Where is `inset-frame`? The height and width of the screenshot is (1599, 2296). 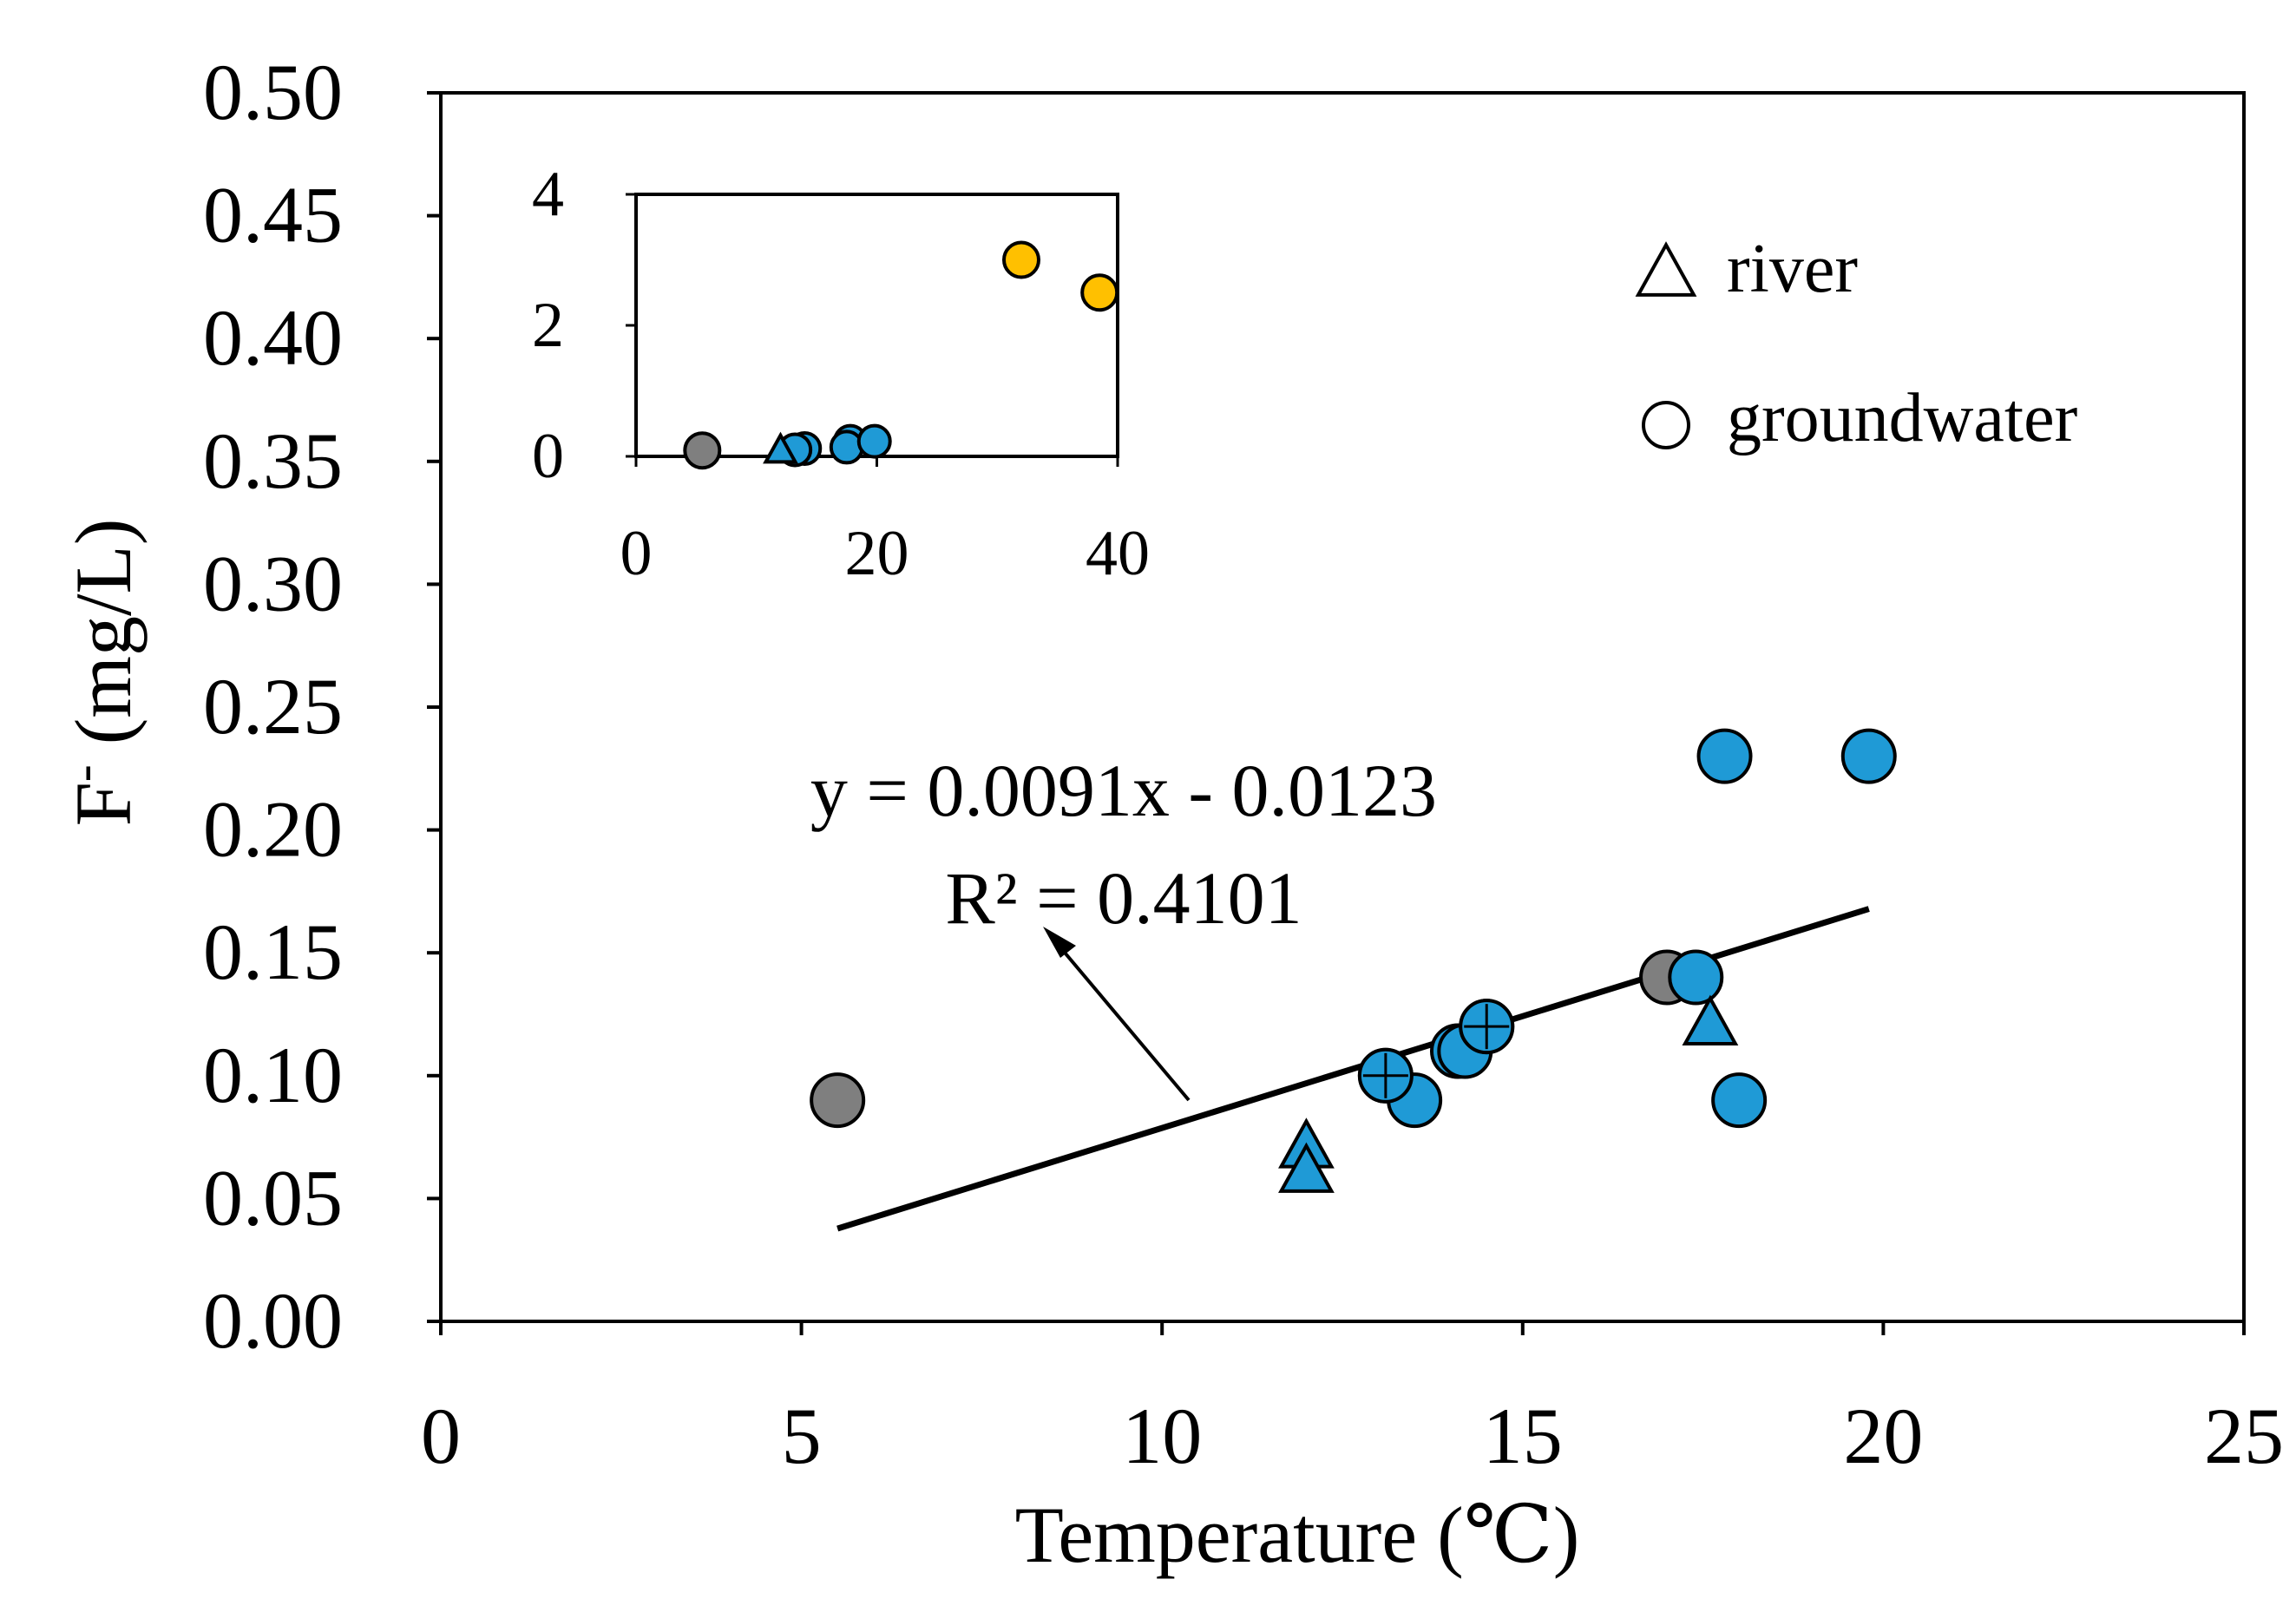 inset-frame is located at coordinates (876, 325).